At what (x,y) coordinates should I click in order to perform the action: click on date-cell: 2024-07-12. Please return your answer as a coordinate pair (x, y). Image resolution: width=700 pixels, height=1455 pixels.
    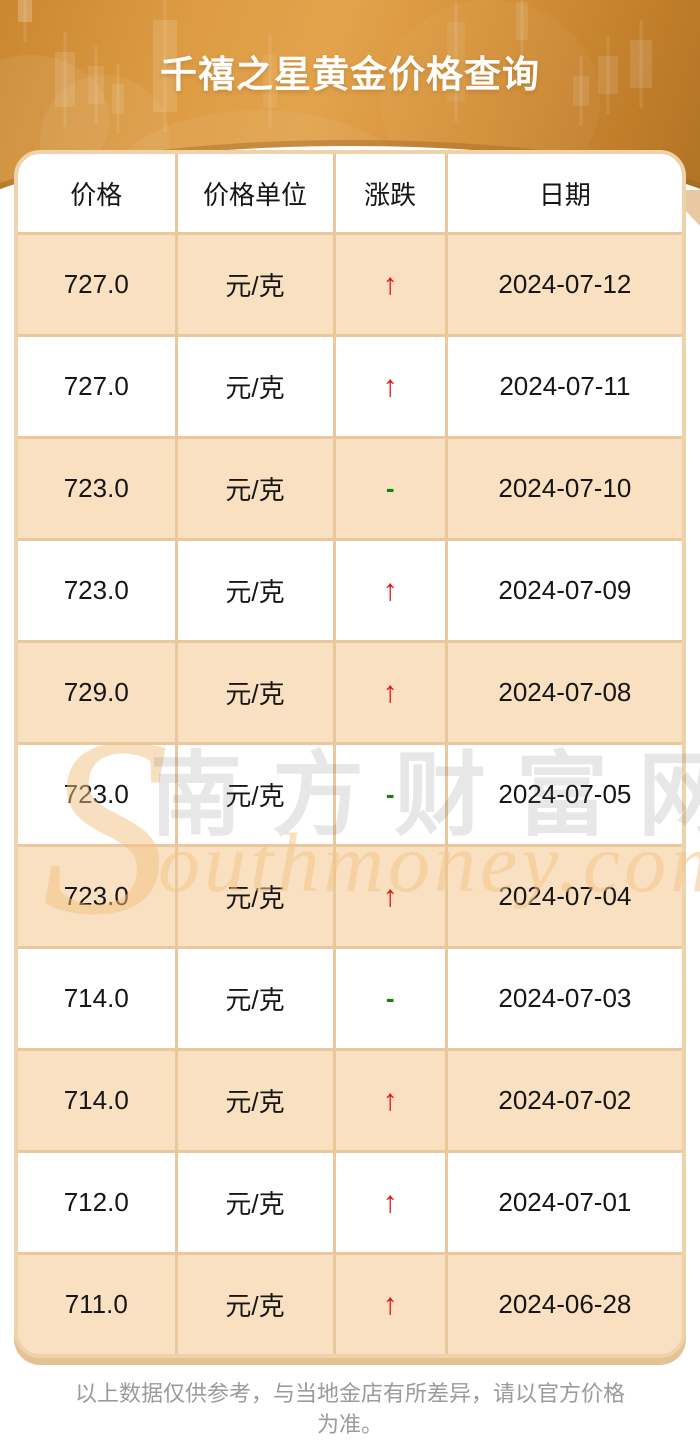
    Looking at the image, I should click on (564, 285).